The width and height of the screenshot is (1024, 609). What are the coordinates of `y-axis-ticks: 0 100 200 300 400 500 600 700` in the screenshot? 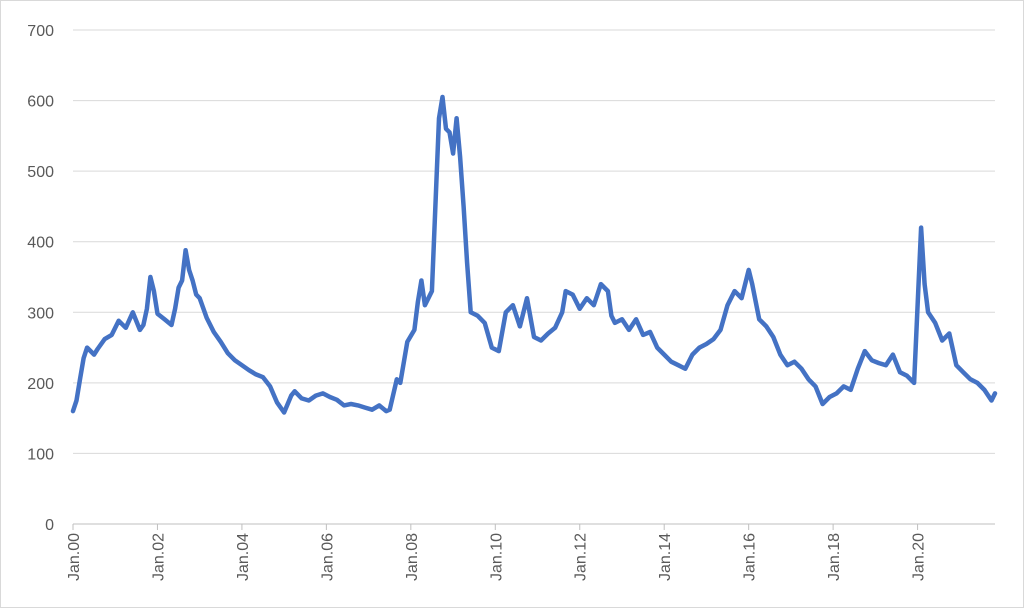 It's located at (40, 278).